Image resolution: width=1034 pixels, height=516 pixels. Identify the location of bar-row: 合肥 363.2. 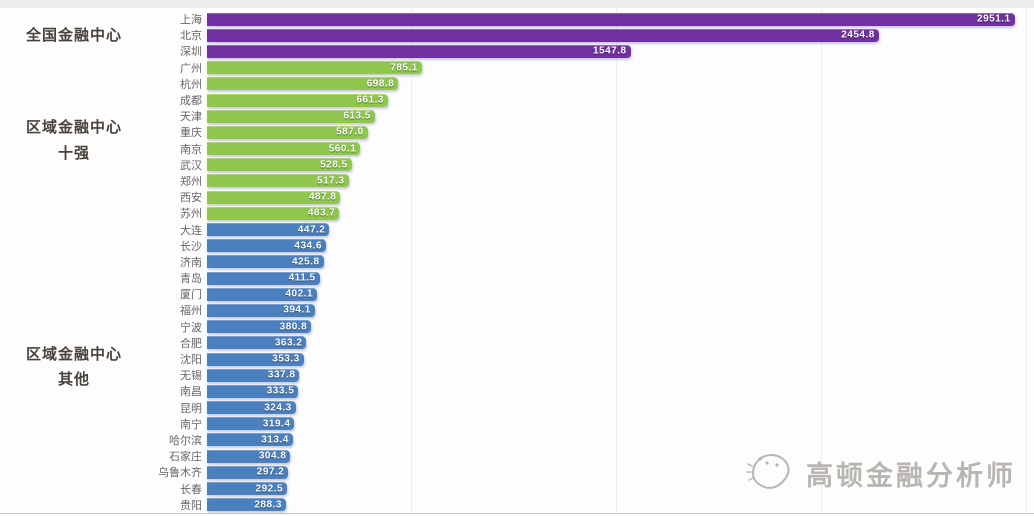
(591, 343).